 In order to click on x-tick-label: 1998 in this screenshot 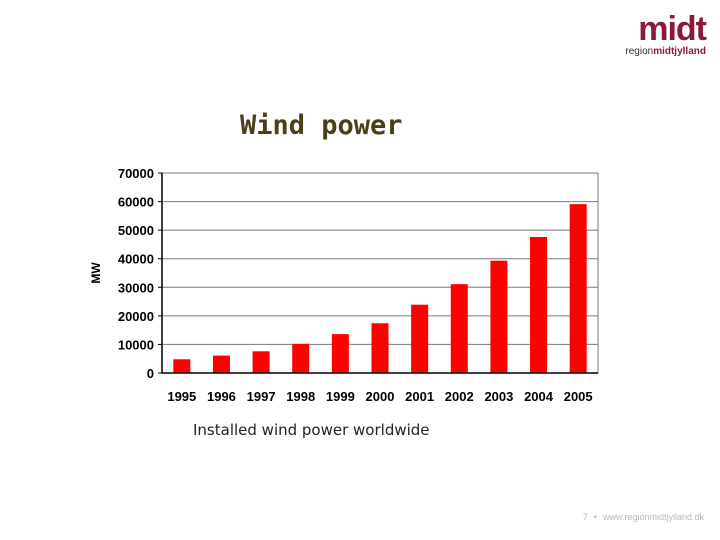, I will do `click(300, 396)`.